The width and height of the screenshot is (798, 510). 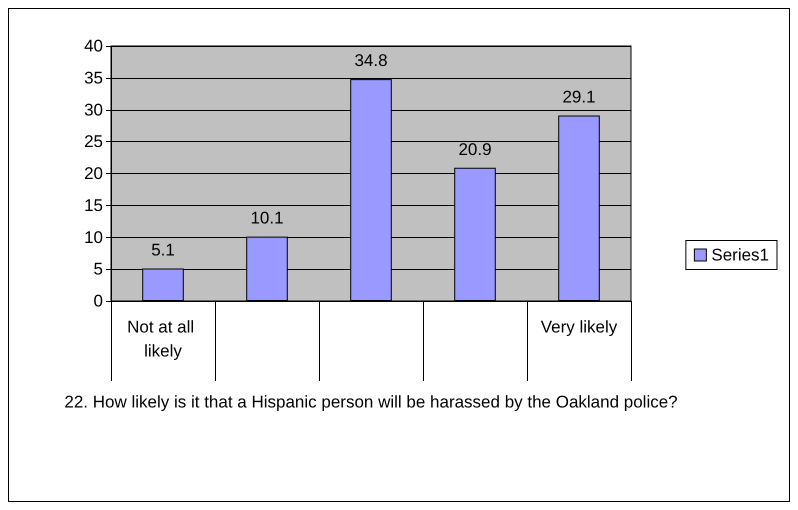 What do you see at coordinates (98, 269) in the screenshot?
I see `y-tick-label: 5` at bounding box center [98, 269].